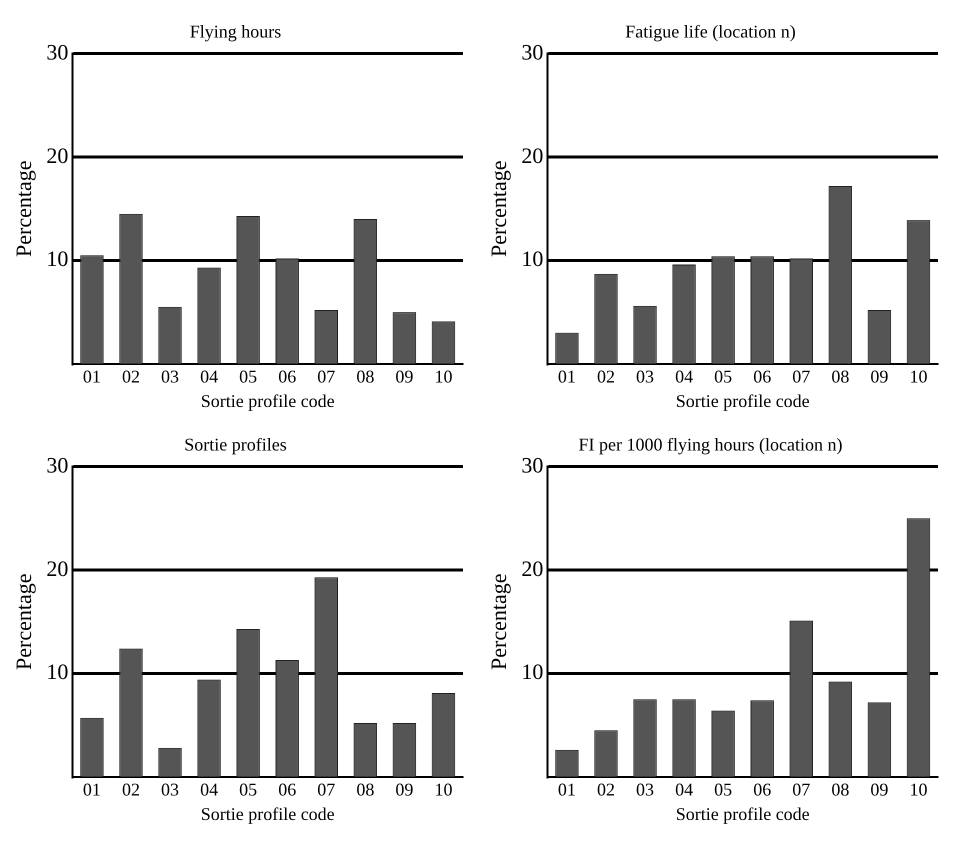 The width and height of the screenshot is (958, 842). What do you see at coordinates (236, 32) in the screenshot?
I see `chart-title: Flying hours` at bounding box center [236, 32].